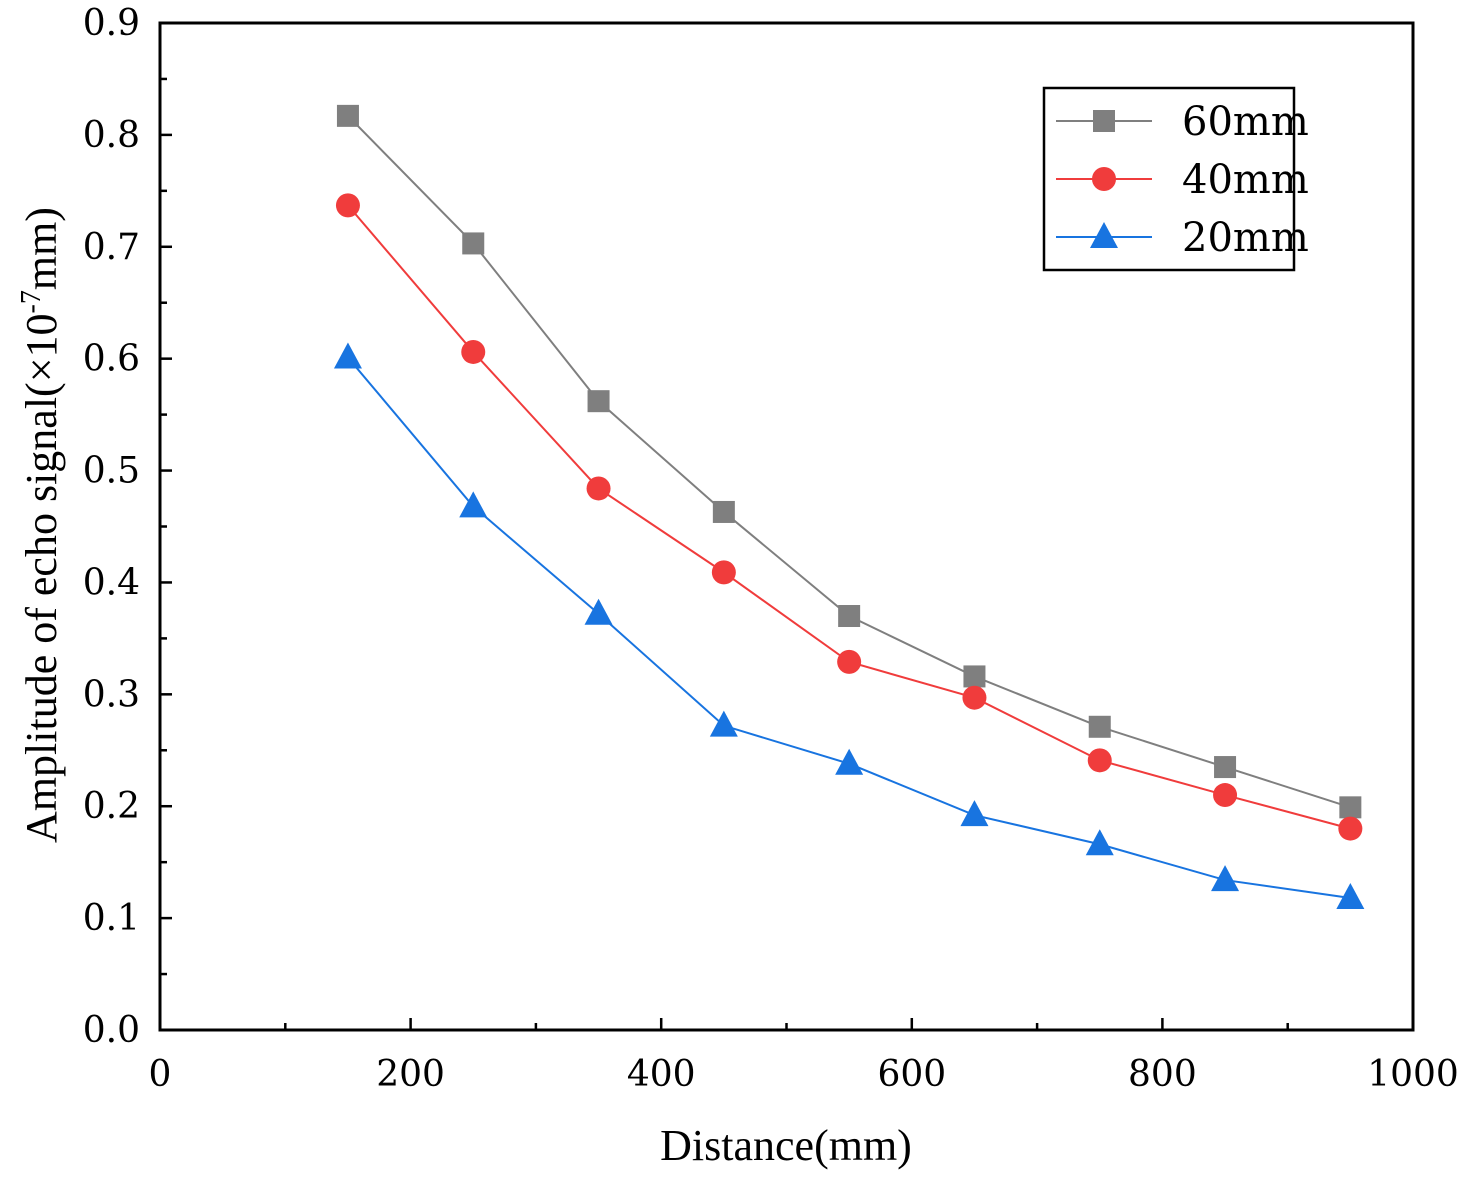 Image resolution: width=1463 pixels, height=1183 pixels. I want to click on x-tick-label: 0, so click(160, 1074).